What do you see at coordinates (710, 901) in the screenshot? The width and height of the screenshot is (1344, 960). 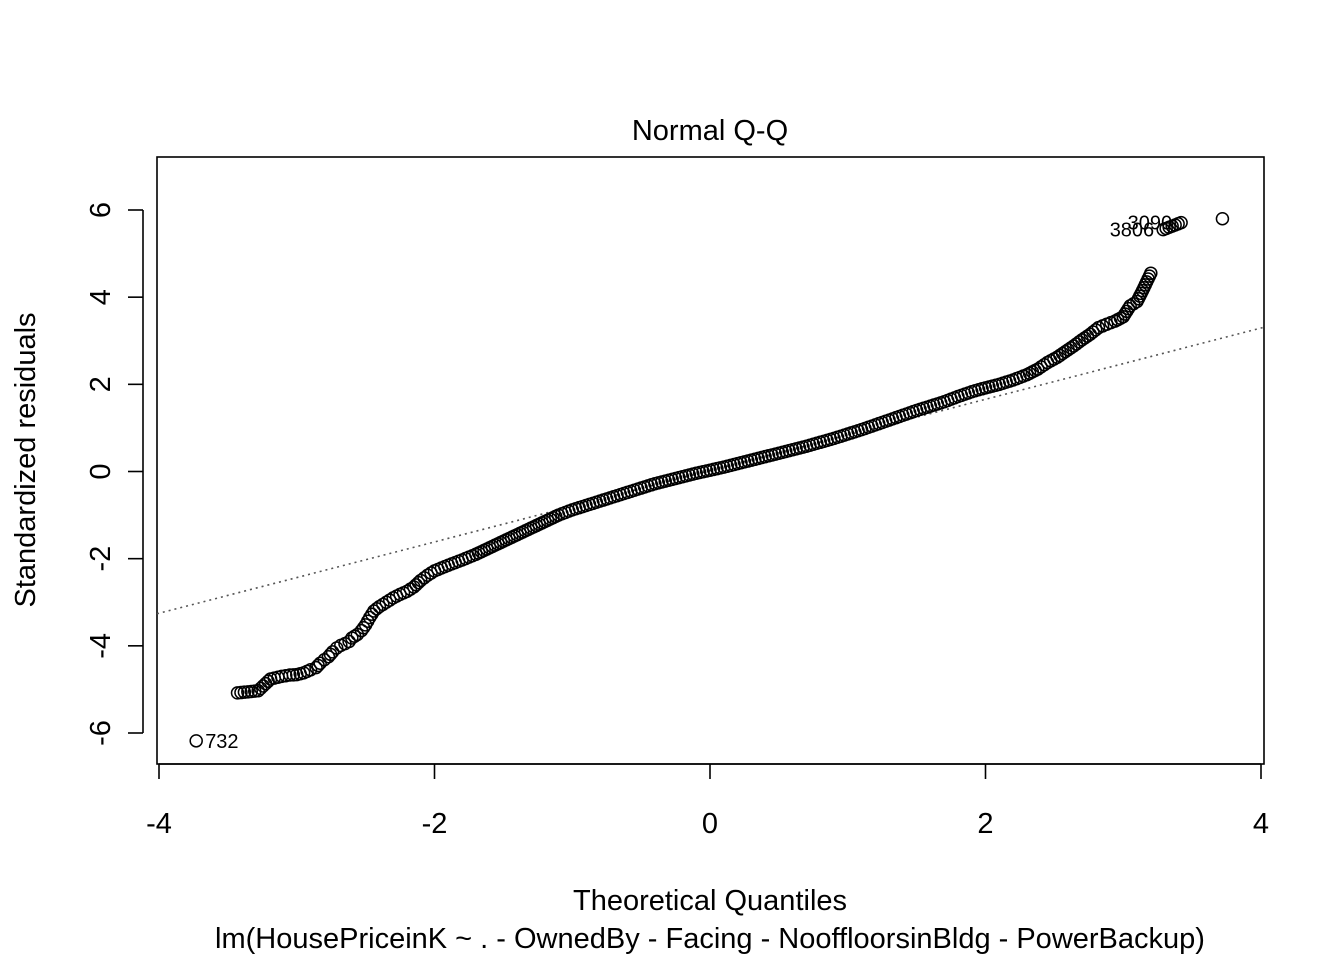 I see `x-axis-label: Theoretical Quantiles` at bounding box center [710, 901].